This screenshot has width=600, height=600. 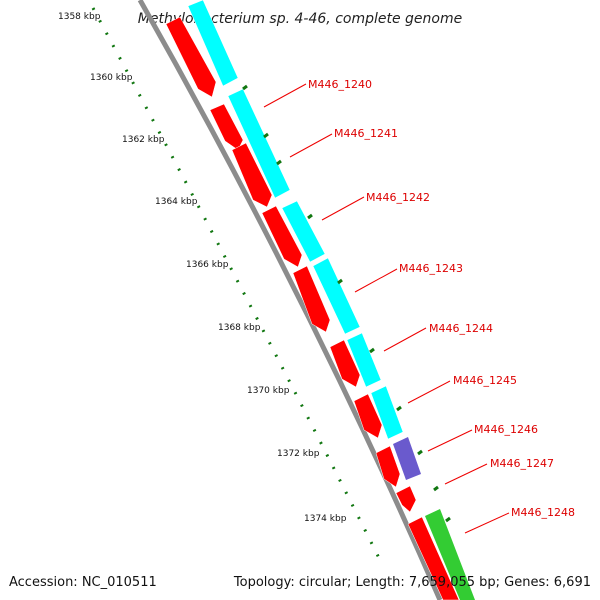 What do you see at coordinates (522, 463) in the screenshot?
I see `gene-label: M446_1247` at bounding box center [522, 463].